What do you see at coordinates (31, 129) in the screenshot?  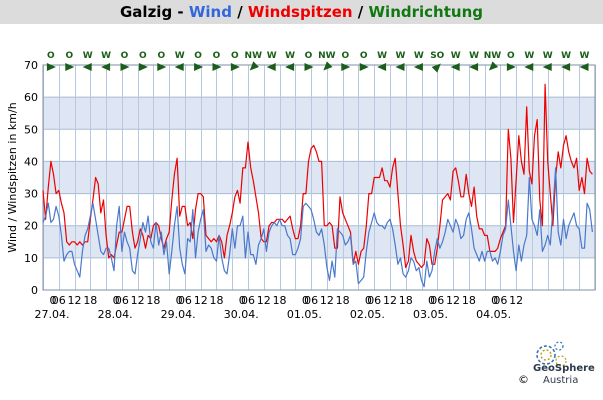 I see `y-tick-label: 50` at bounding box center [31, 129].